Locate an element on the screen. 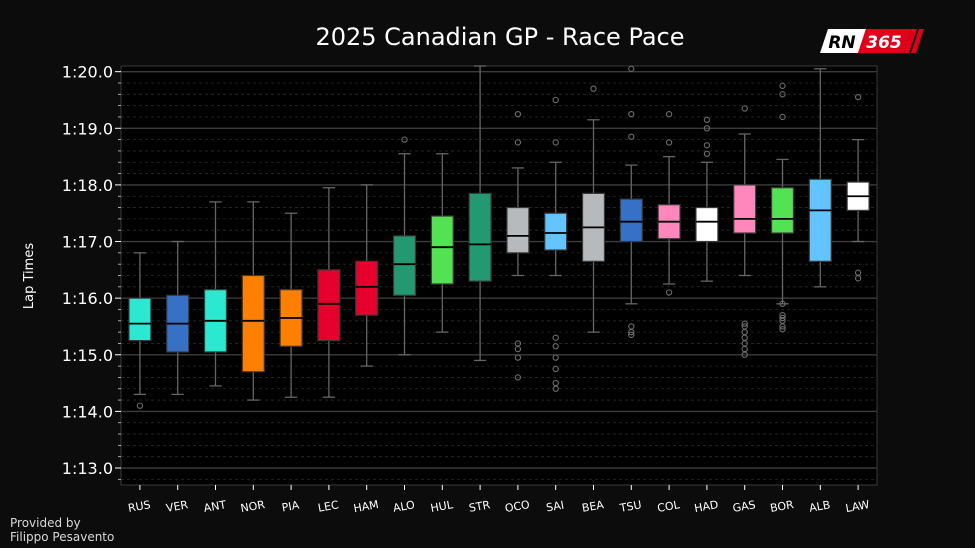 Image resolution: width=975 pixels, height=548 pixels. box-str is located at coordinates (480, 213).